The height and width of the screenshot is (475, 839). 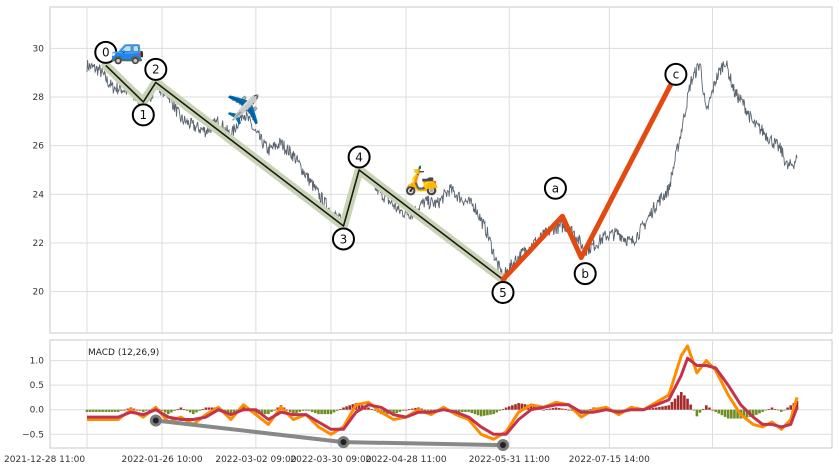 What do you see at coordinates (155, 420) in the screenshot?
I see `divergence-point` at bounding box center [155, 420].